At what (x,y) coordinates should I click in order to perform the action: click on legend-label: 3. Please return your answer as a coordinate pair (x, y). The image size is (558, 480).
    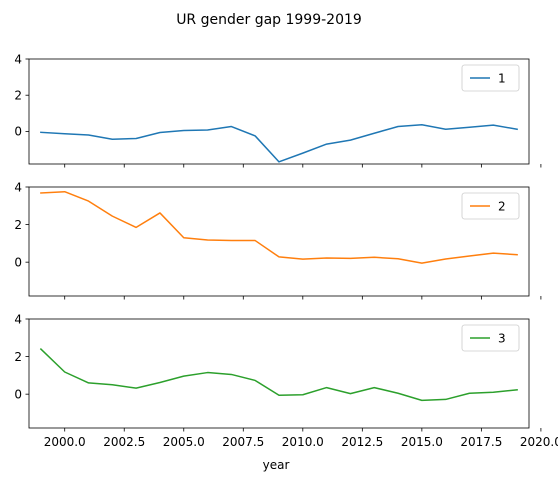
    Looking at the image, I should click on (502, 338).